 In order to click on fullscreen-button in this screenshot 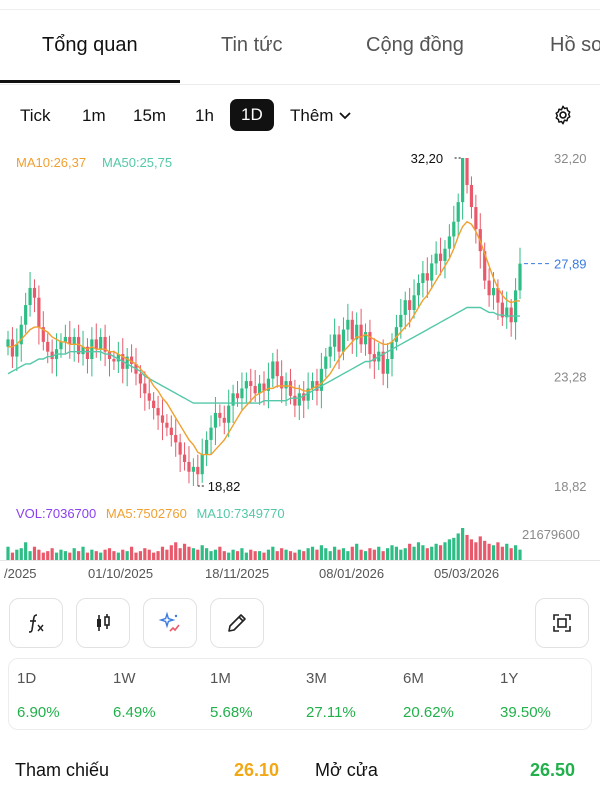, I will do `click(562, 623)`.